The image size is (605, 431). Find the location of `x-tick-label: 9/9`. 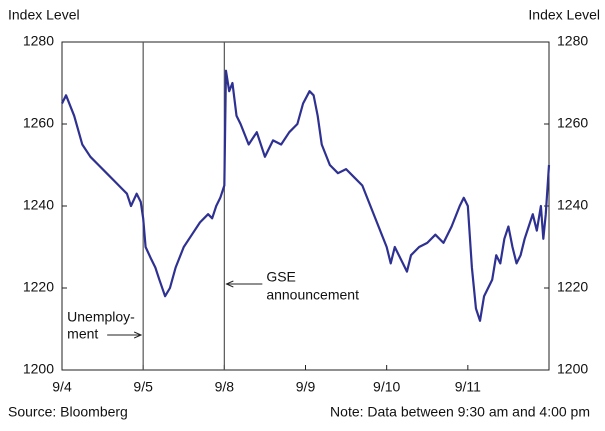

x-tick-label: 9/9 is located at coordinates (306, 387).